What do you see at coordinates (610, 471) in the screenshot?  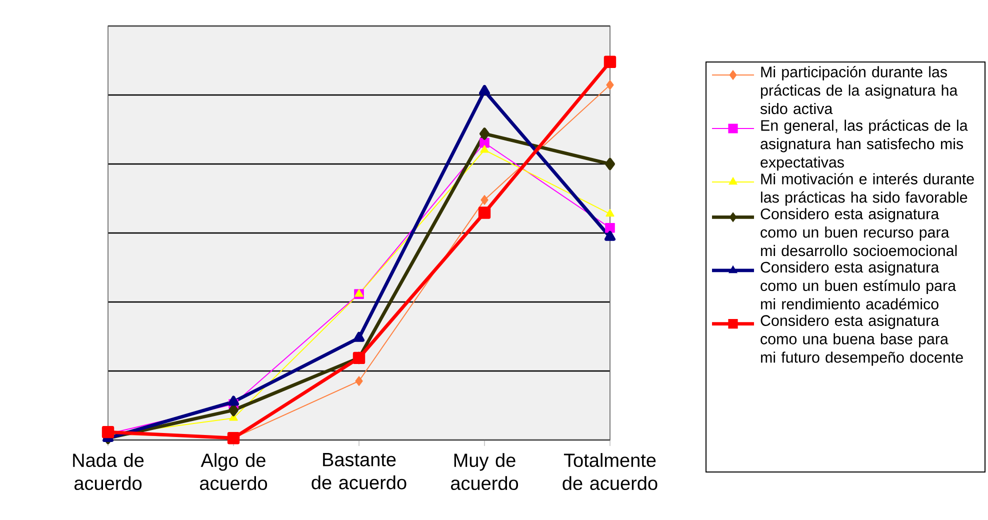 I see `x-tick-label: Totalmente de acuerdo` at bounding box center [610, 471].